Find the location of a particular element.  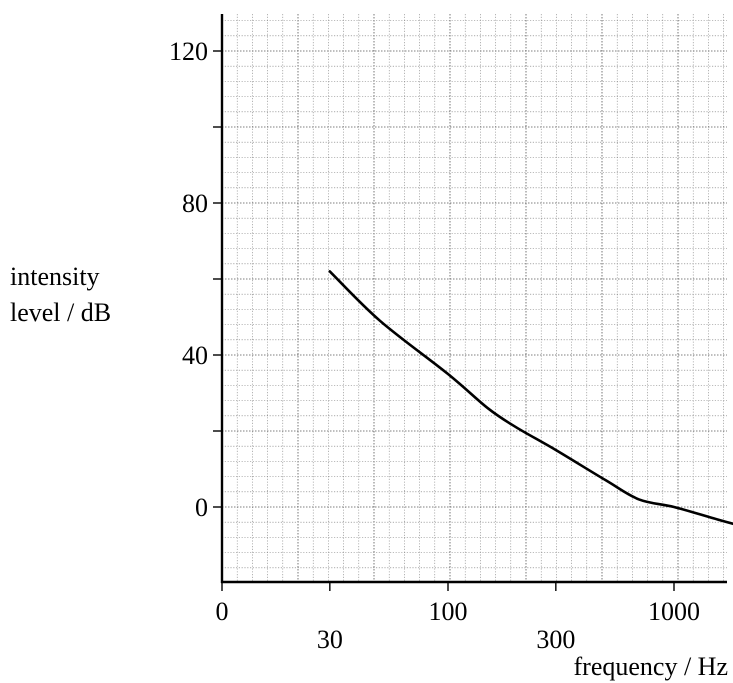

x-tick-label: 0 is located at coordinates (222, 611).